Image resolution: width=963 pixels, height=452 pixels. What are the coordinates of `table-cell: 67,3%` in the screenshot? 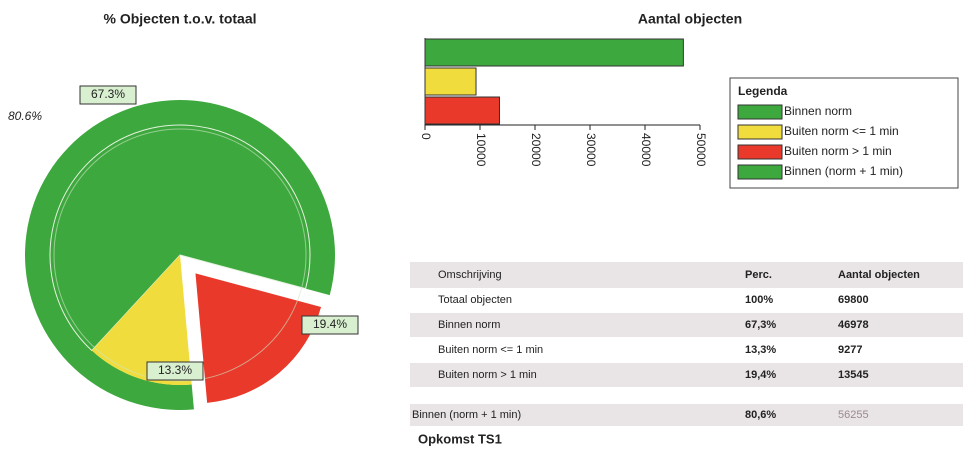 It's located at (760, 325).